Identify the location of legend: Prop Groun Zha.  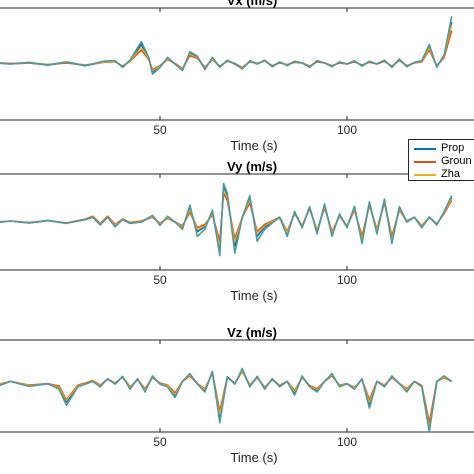
(441, 160).